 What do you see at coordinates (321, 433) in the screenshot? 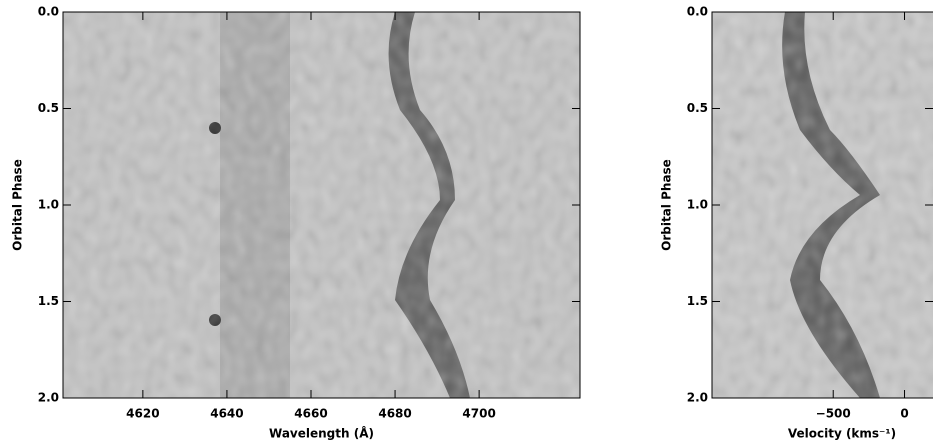
I see `x-axis-label: Wavelength (Å)` at bounding box center [321, 433].